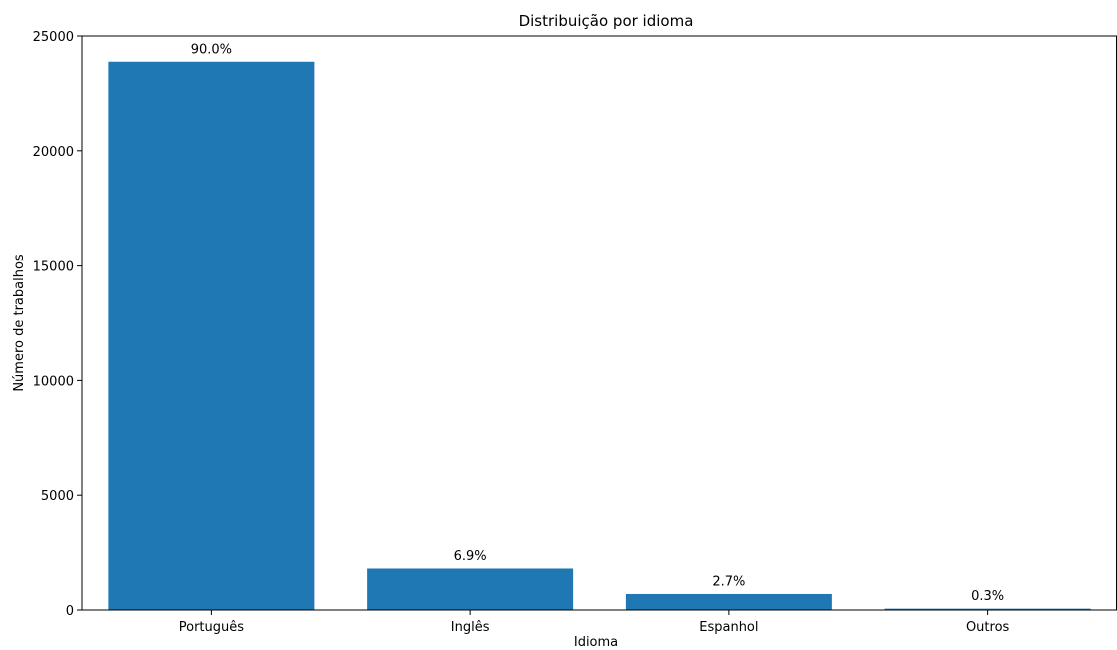 This screenshot has height=650, width=1117. Describe the element at coordinates (470, 627) in the screenshot. I see `x-tick-label-1: Inglês` at that location.